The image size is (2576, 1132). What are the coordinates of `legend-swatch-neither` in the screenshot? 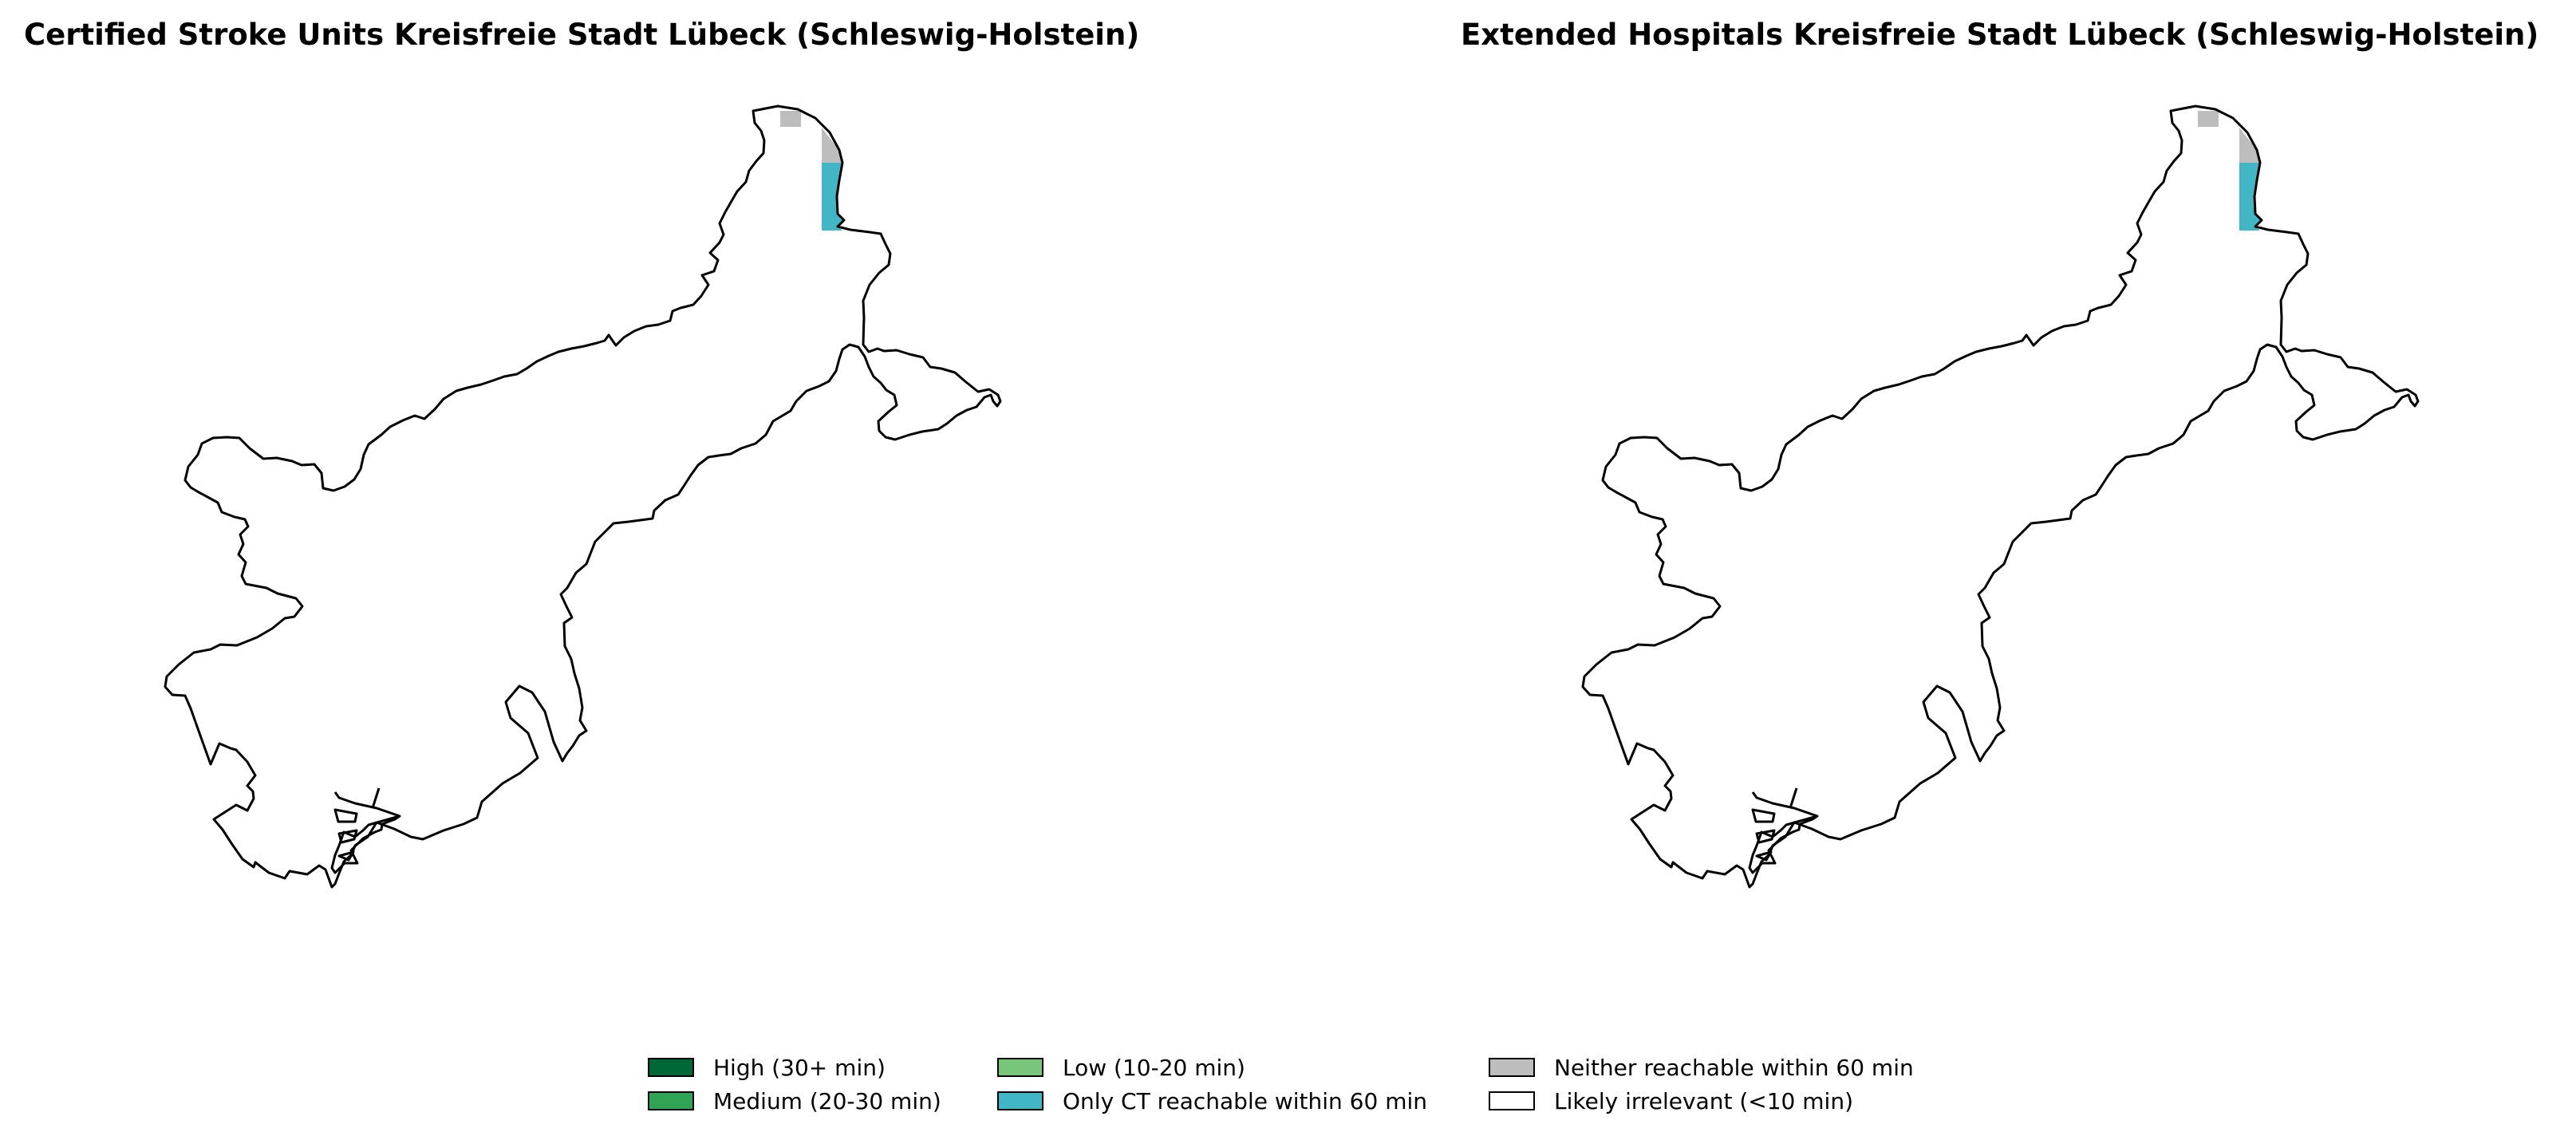 It's located at (1512, 1067).